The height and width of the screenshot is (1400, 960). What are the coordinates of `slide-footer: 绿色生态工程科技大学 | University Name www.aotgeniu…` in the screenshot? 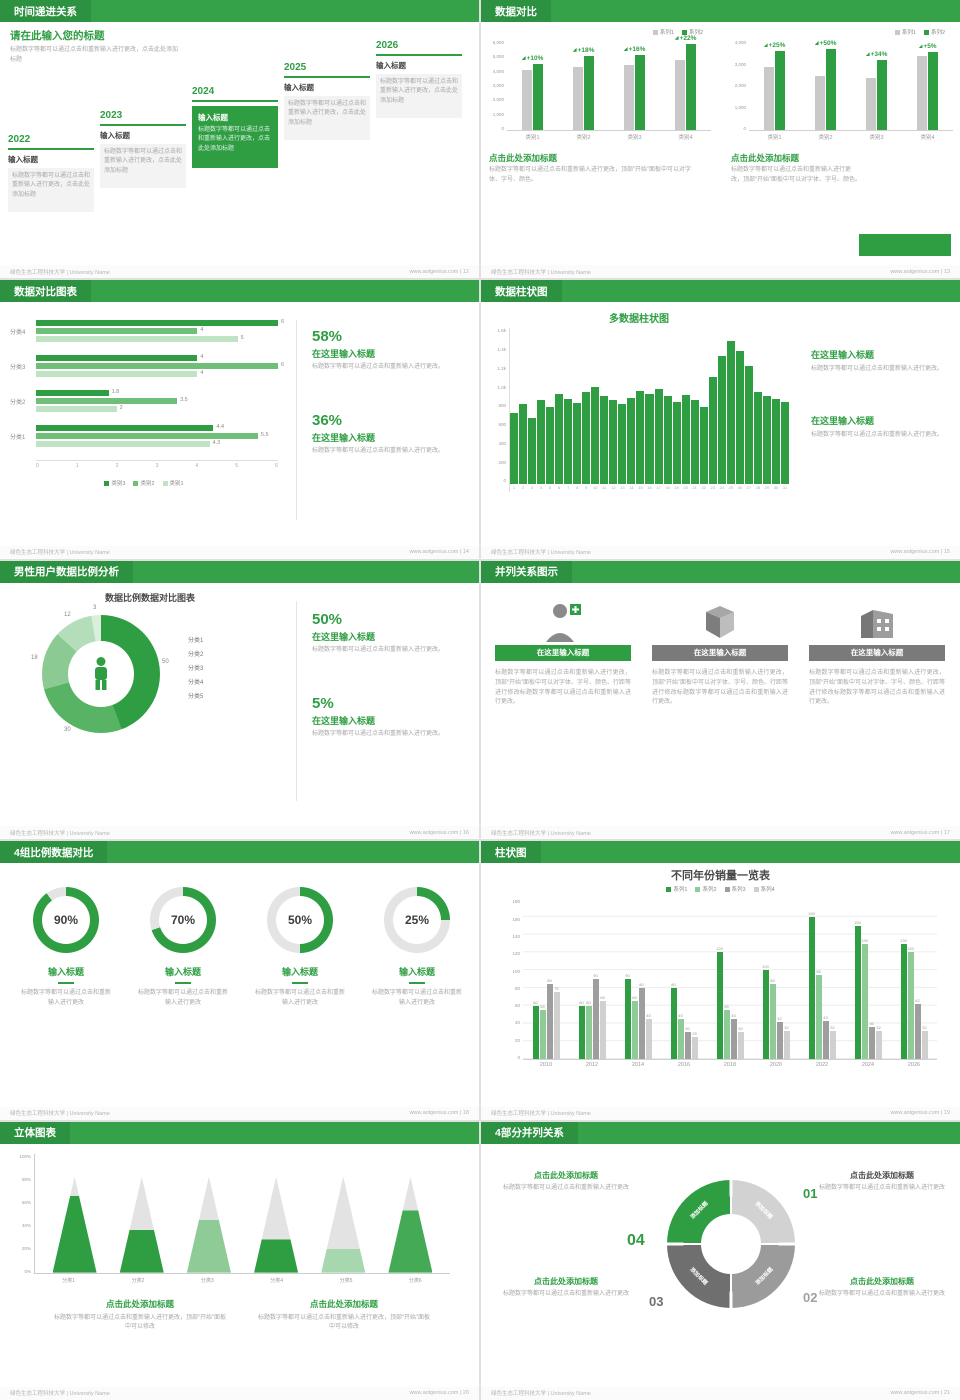 It's located at (720, 1393).